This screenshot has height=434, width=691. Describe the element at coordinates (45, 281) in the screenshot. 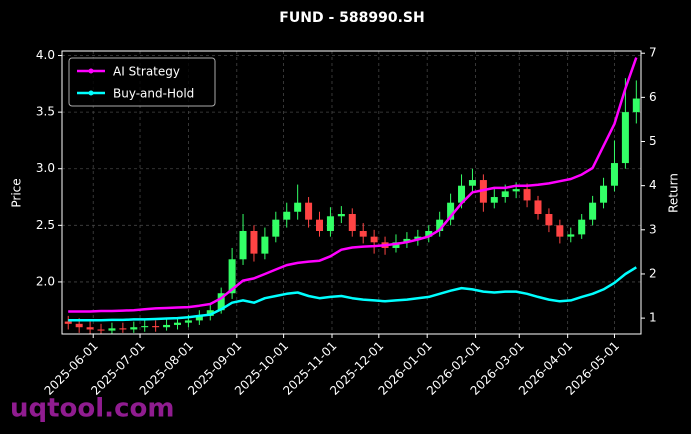

I see `y-tick-label: 2.0` at that location.